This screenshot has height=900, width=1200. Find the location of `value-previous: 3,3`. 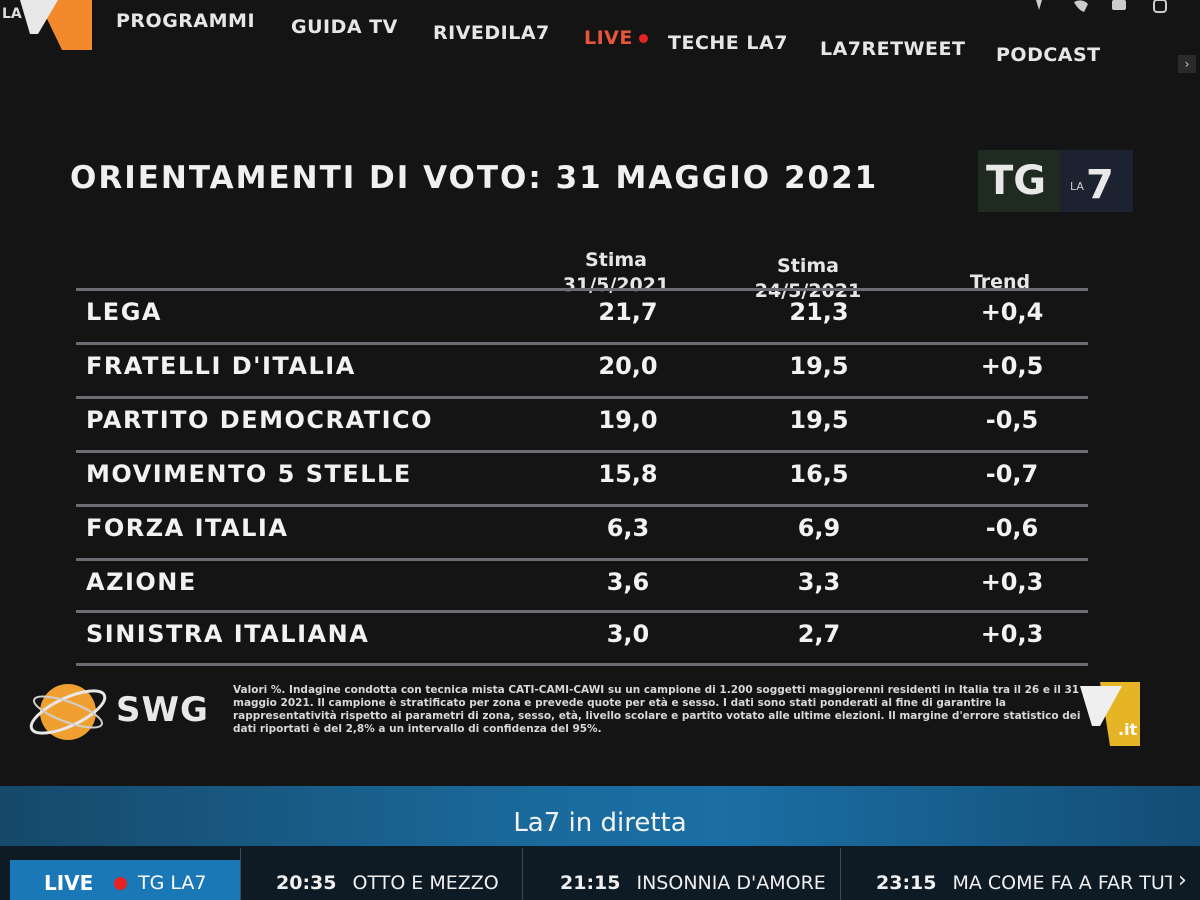

value-previous: 3,3 is located at coordinates (819, 582).